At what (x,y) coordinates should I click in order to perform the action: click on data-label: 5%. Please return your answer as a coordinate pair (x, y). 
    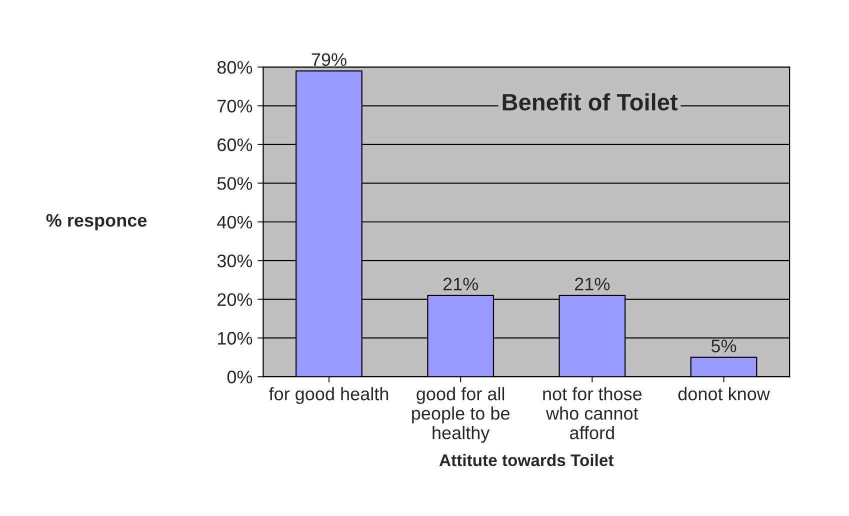
    Looking at the image, I should click on (723, 346).